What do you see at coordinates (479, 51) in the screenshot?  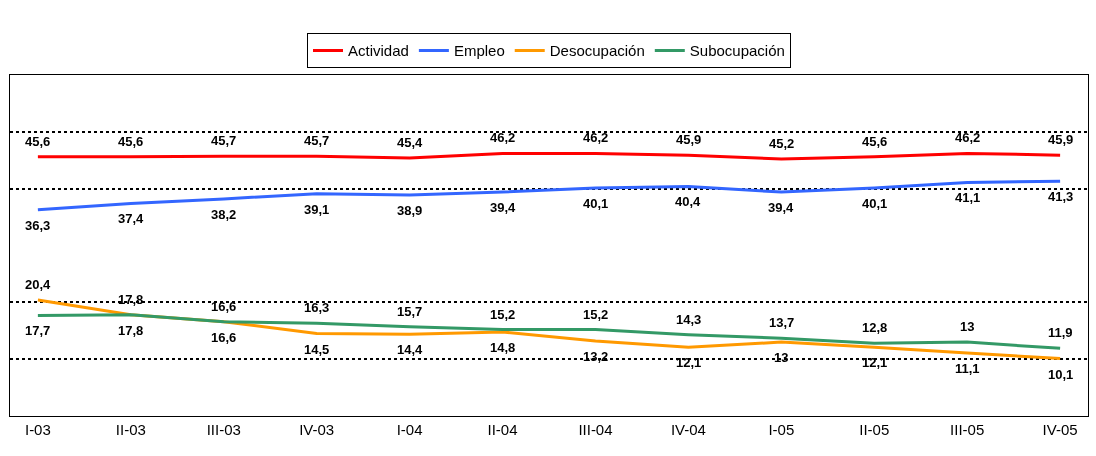 I see `legend-label: Empleo` at bounding box center [479, 51].